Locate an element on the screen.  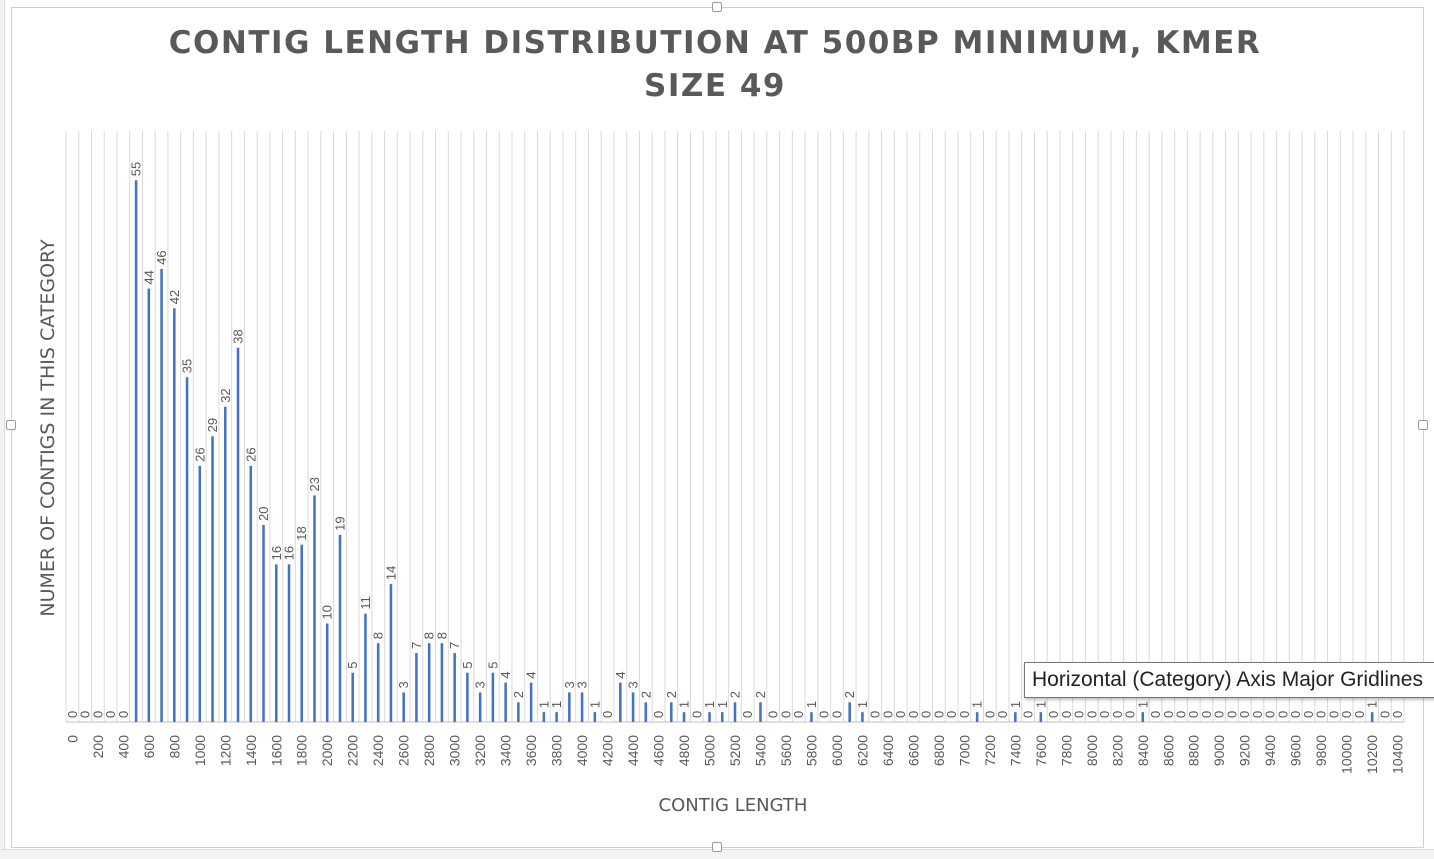
data-label: 10 is located at coordinates (327, 612).